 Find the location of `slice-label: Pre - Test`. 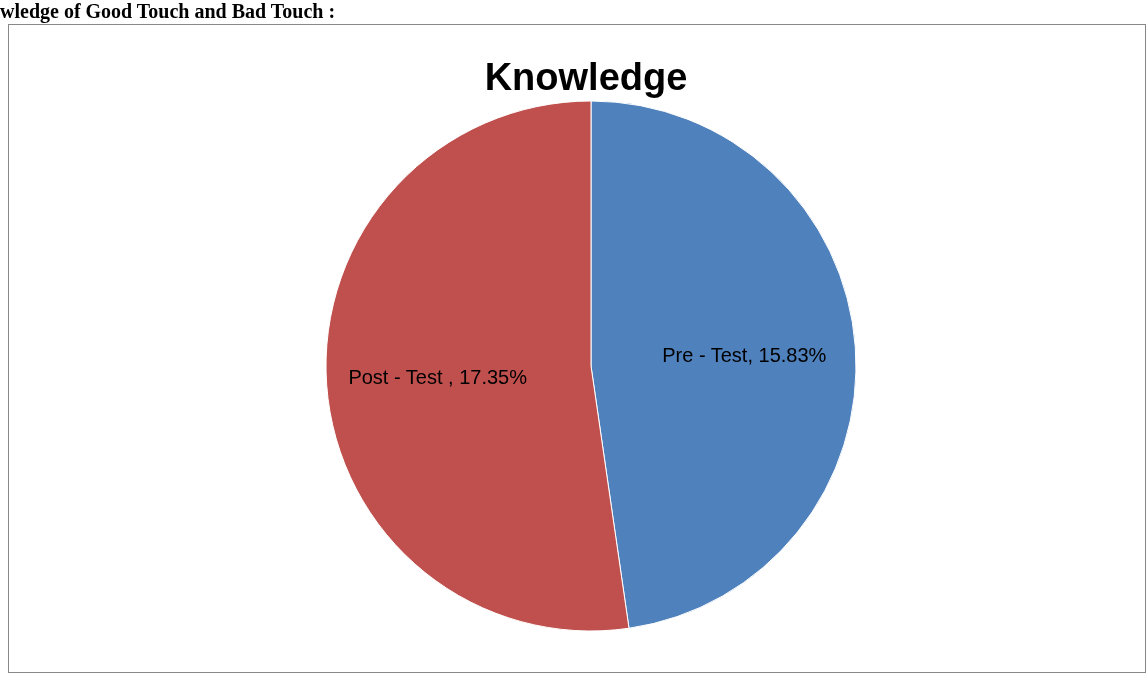

slice-label: Pre - Test is located at coordinates (705, 354).